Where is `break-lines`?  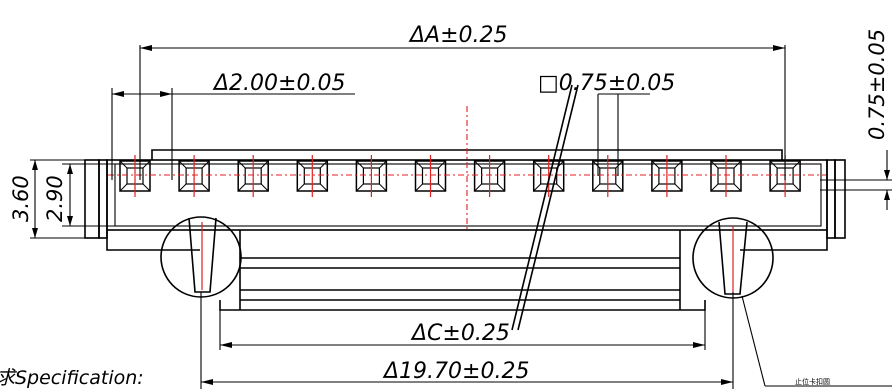 break-lines is located at coordinates (545, 207).